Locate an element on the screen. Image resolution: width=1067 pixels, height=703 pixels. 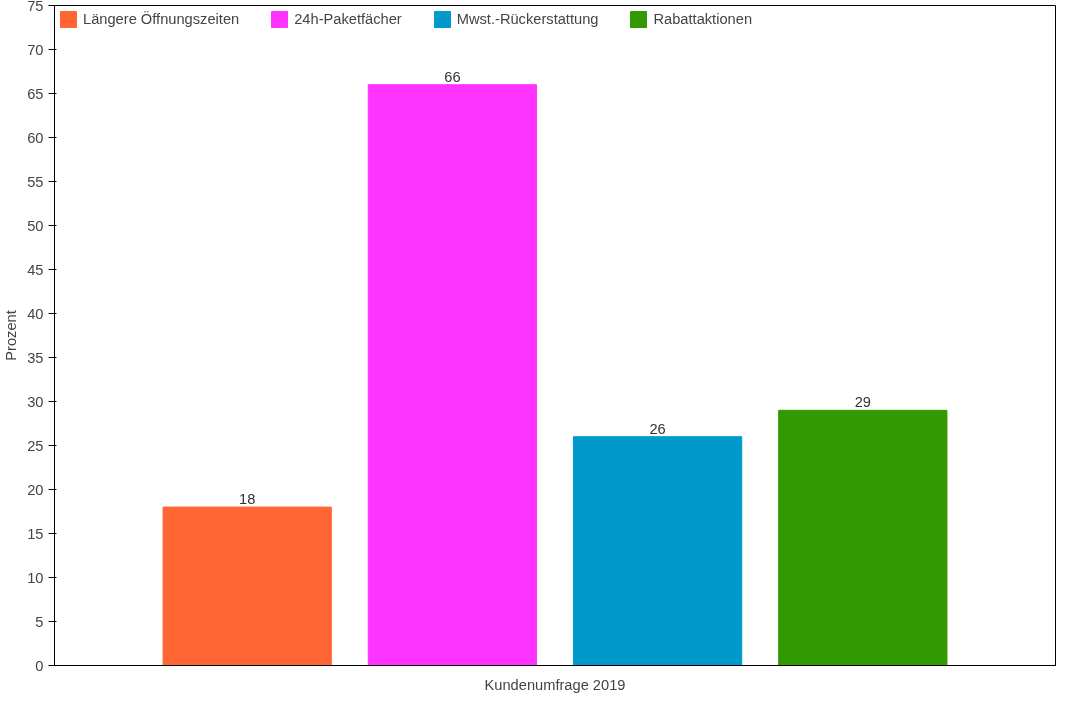
y-tick-label: 60 is located at coordinates (35, 137).